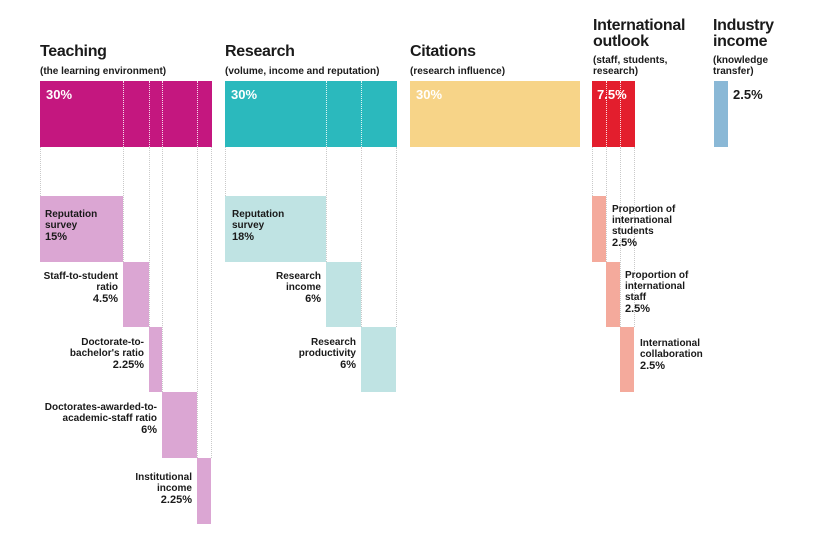 Image resolution: width=817 pixels, height=536 pixels. What do you see at coordinates (657, 286) in the screenshot?
I see `metric-name: Proportion of international staff` at bounding box center [657, 286].